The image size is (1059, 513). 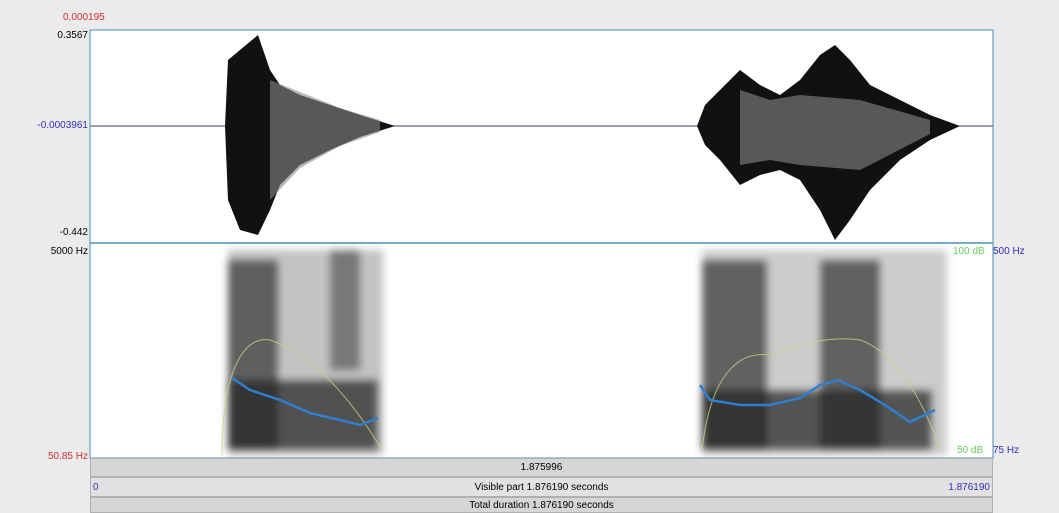 I want to click on max-frequency: 5000 Hz, so click(x=69, y=251).